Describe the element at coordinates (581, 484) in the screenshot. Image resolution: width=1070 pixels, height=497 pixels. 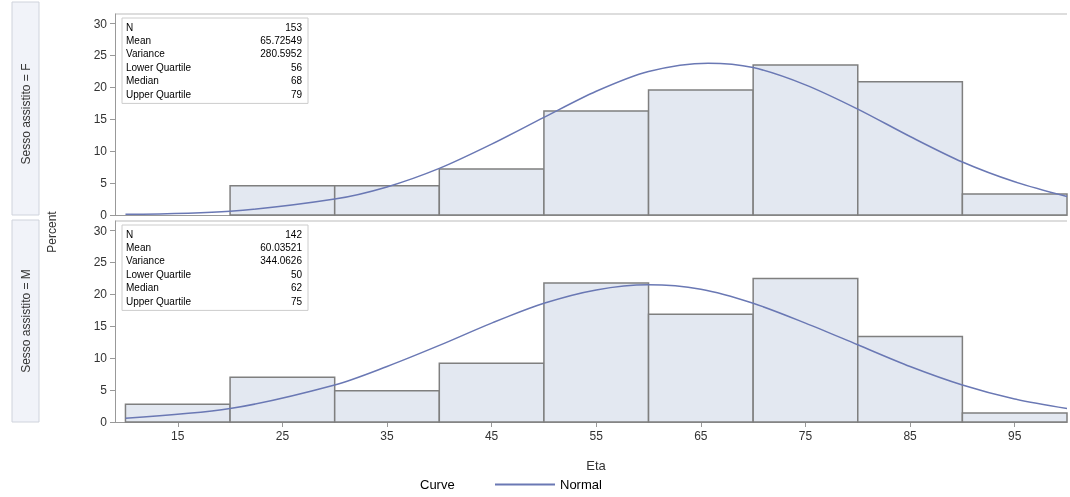
I see `legend-label: Normal` at that location.